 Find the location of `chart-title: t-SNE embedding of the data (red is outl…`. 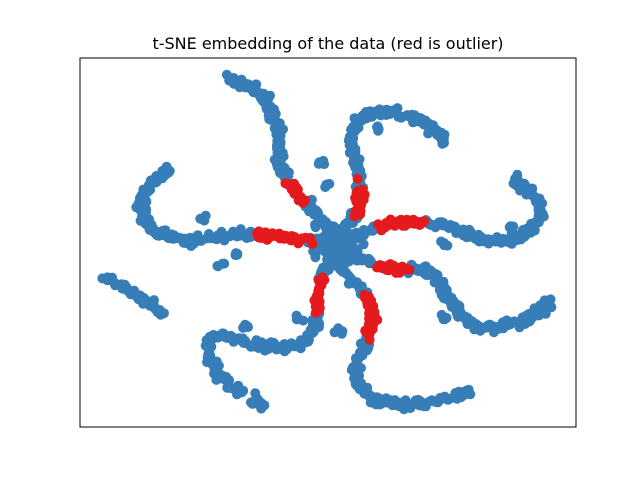

chart-title: t-SNE embedding of the data (red is outl… is located at coordinates (327, 43).